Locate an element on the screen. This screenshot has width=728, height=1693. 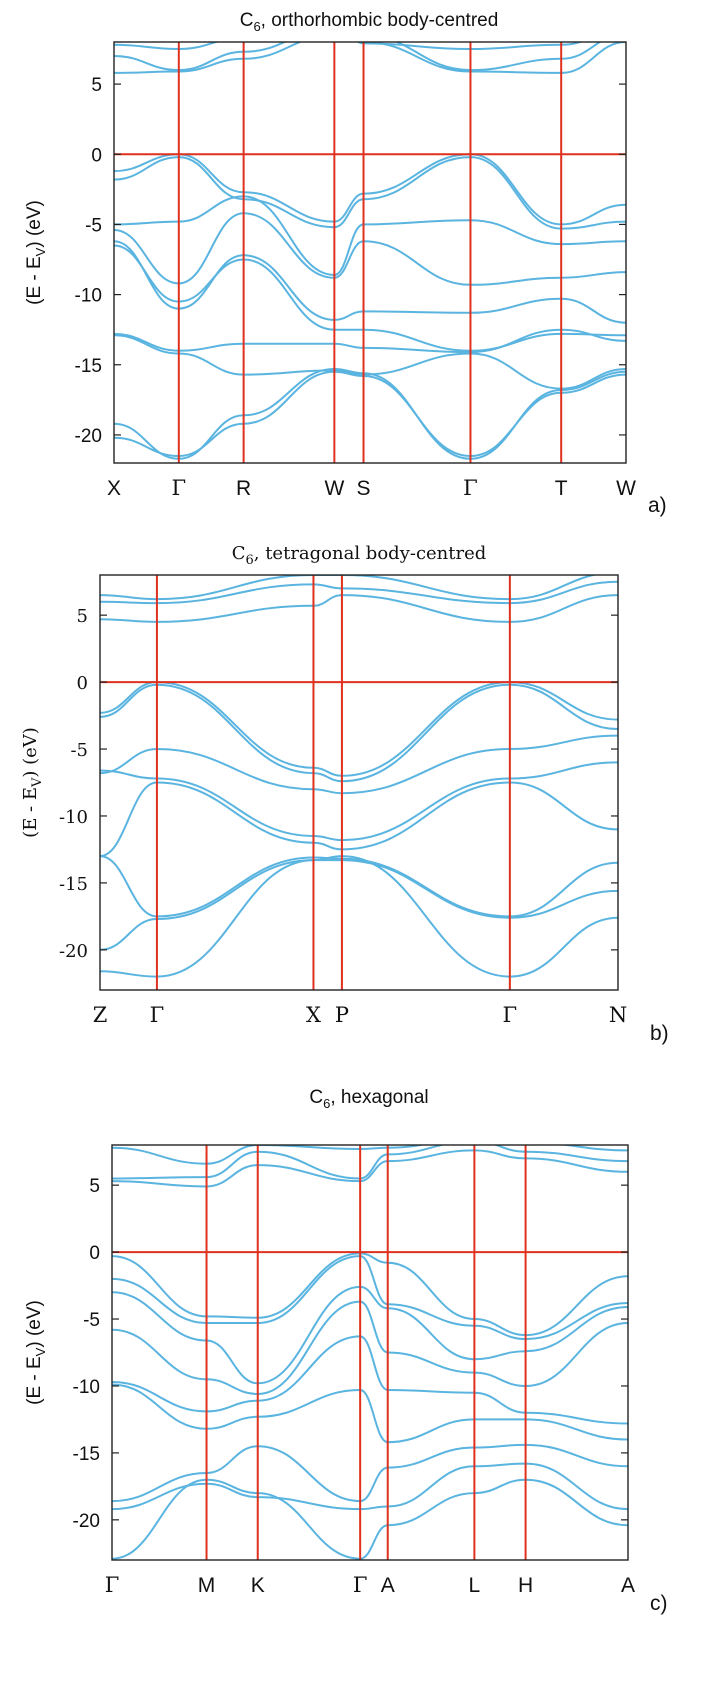
panel-label: c) is located at coordinates (659, 1603).